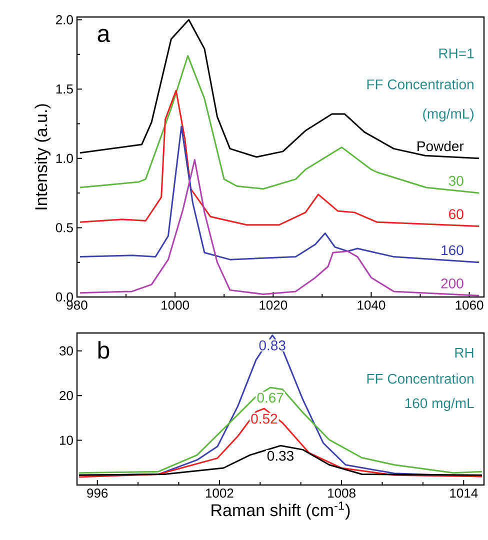  What do you see at coordinates (272, 345) in the screenshot?
I see `series-label: 0.83` at bounding box center [272, 345].